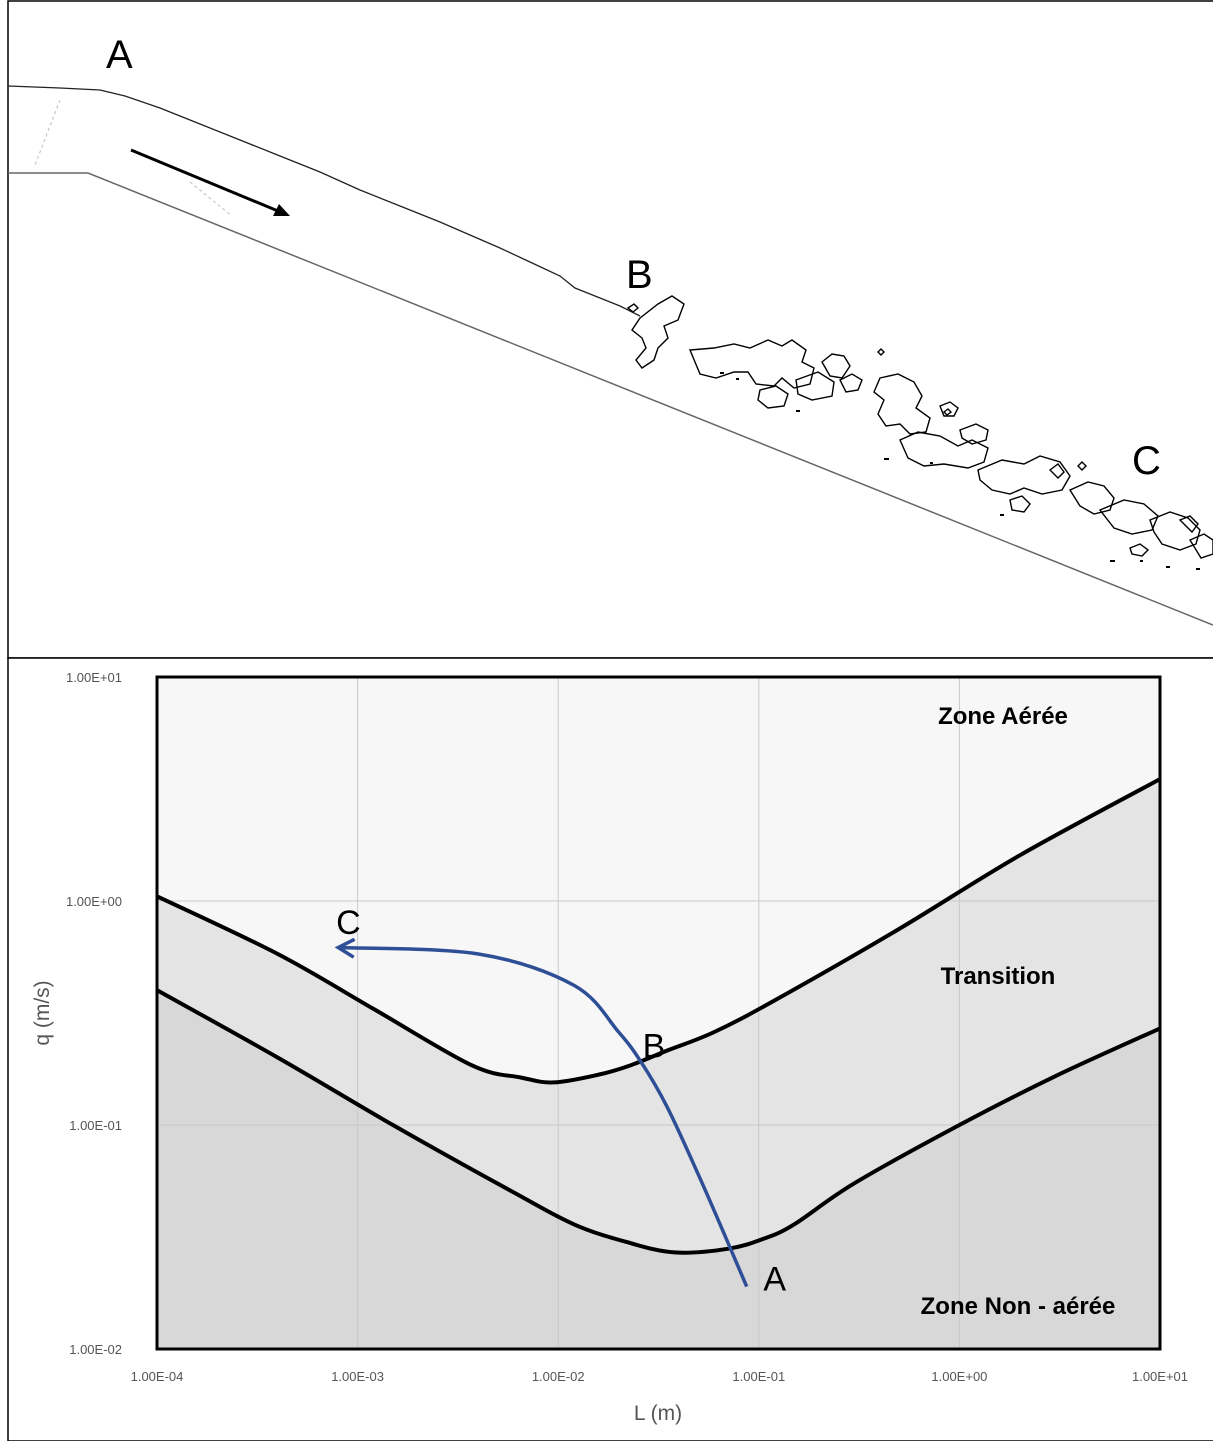 This screenshot has width=1213, height=1441. Describe the element at coordinates (357, 1376) in the screenshot. I see `x-tick-label: 1.00E-03` at that location.